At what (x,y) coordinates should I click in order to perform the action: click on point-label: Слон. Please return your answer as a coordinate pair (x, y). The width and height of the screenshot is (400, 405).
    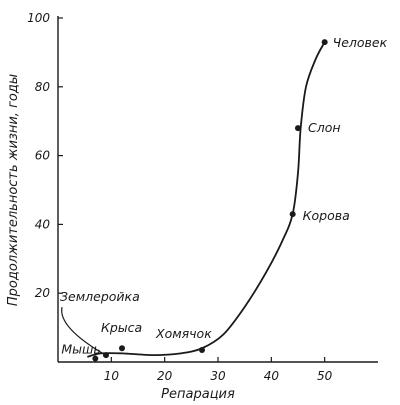
    Looking at the image, I should click on (324, 127).